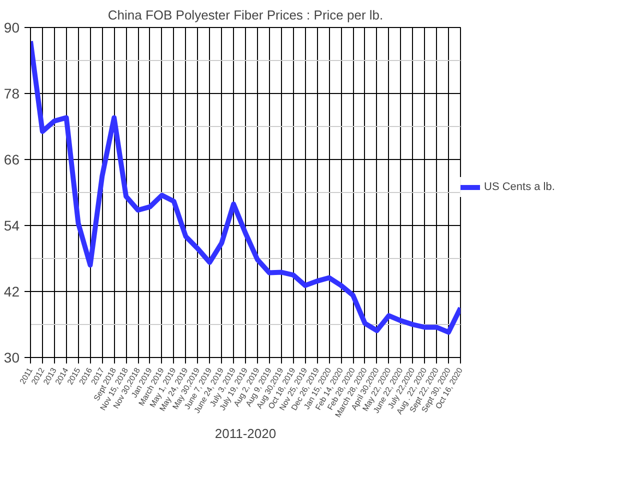 This screenshot has width=623, height=493. What do you see at coordinates (12, 94) in the screenshot?
I see `y-tick-label: 78` at bounding box center [12, 94].